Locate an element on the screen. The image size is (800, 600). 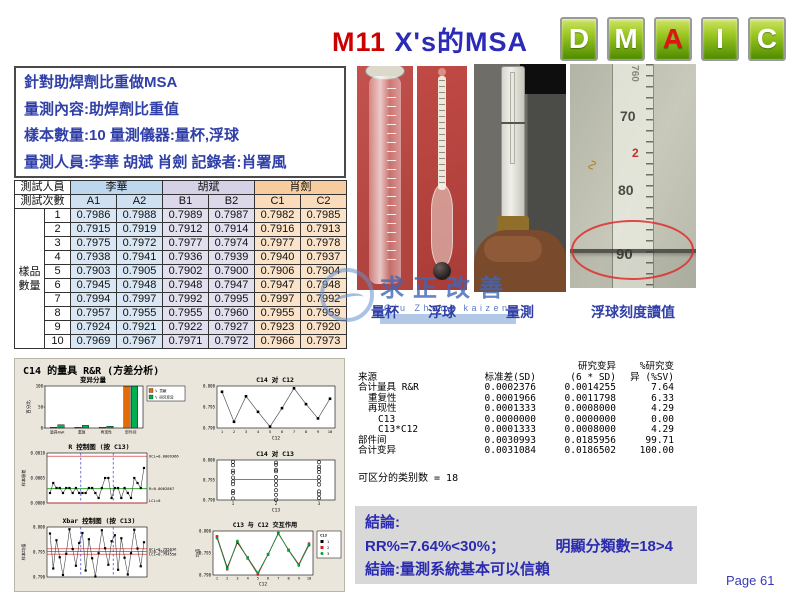
svg-text: 100 is located at coordinates (40, 386).